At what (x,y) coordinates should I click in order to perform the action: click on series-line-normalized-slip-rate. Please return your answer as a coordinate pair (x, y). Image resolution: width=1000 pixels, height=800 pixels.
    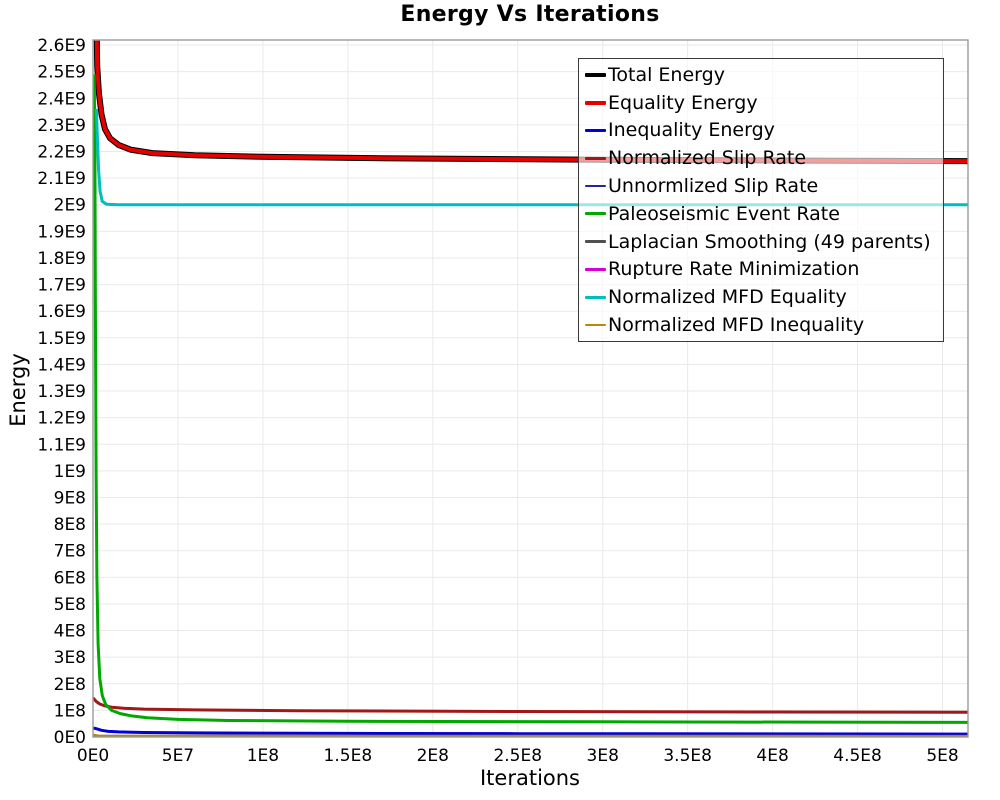
    Looking at the image, I should click on (530, 705).